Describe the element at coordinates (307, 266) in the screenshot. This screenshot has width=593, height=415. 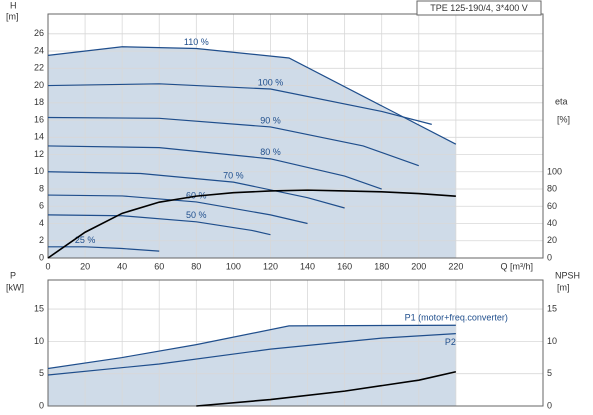
I see `x-tick-label: 140` at that location.